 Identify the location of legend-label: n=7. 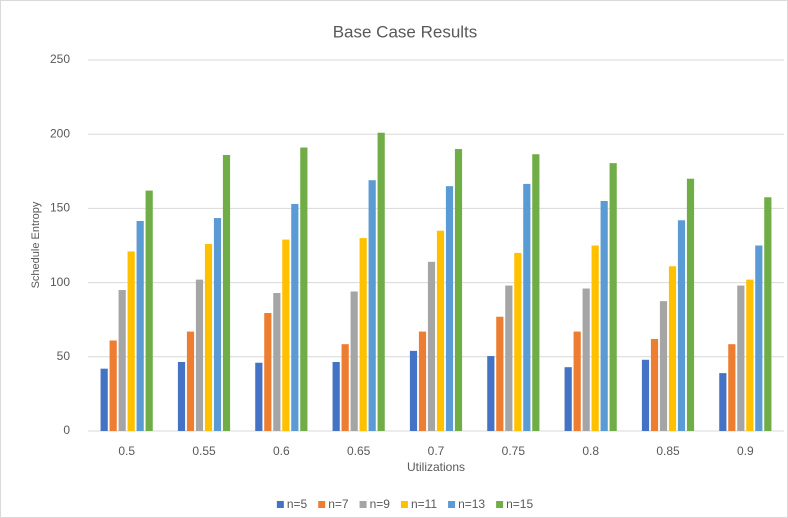
(338, 504).